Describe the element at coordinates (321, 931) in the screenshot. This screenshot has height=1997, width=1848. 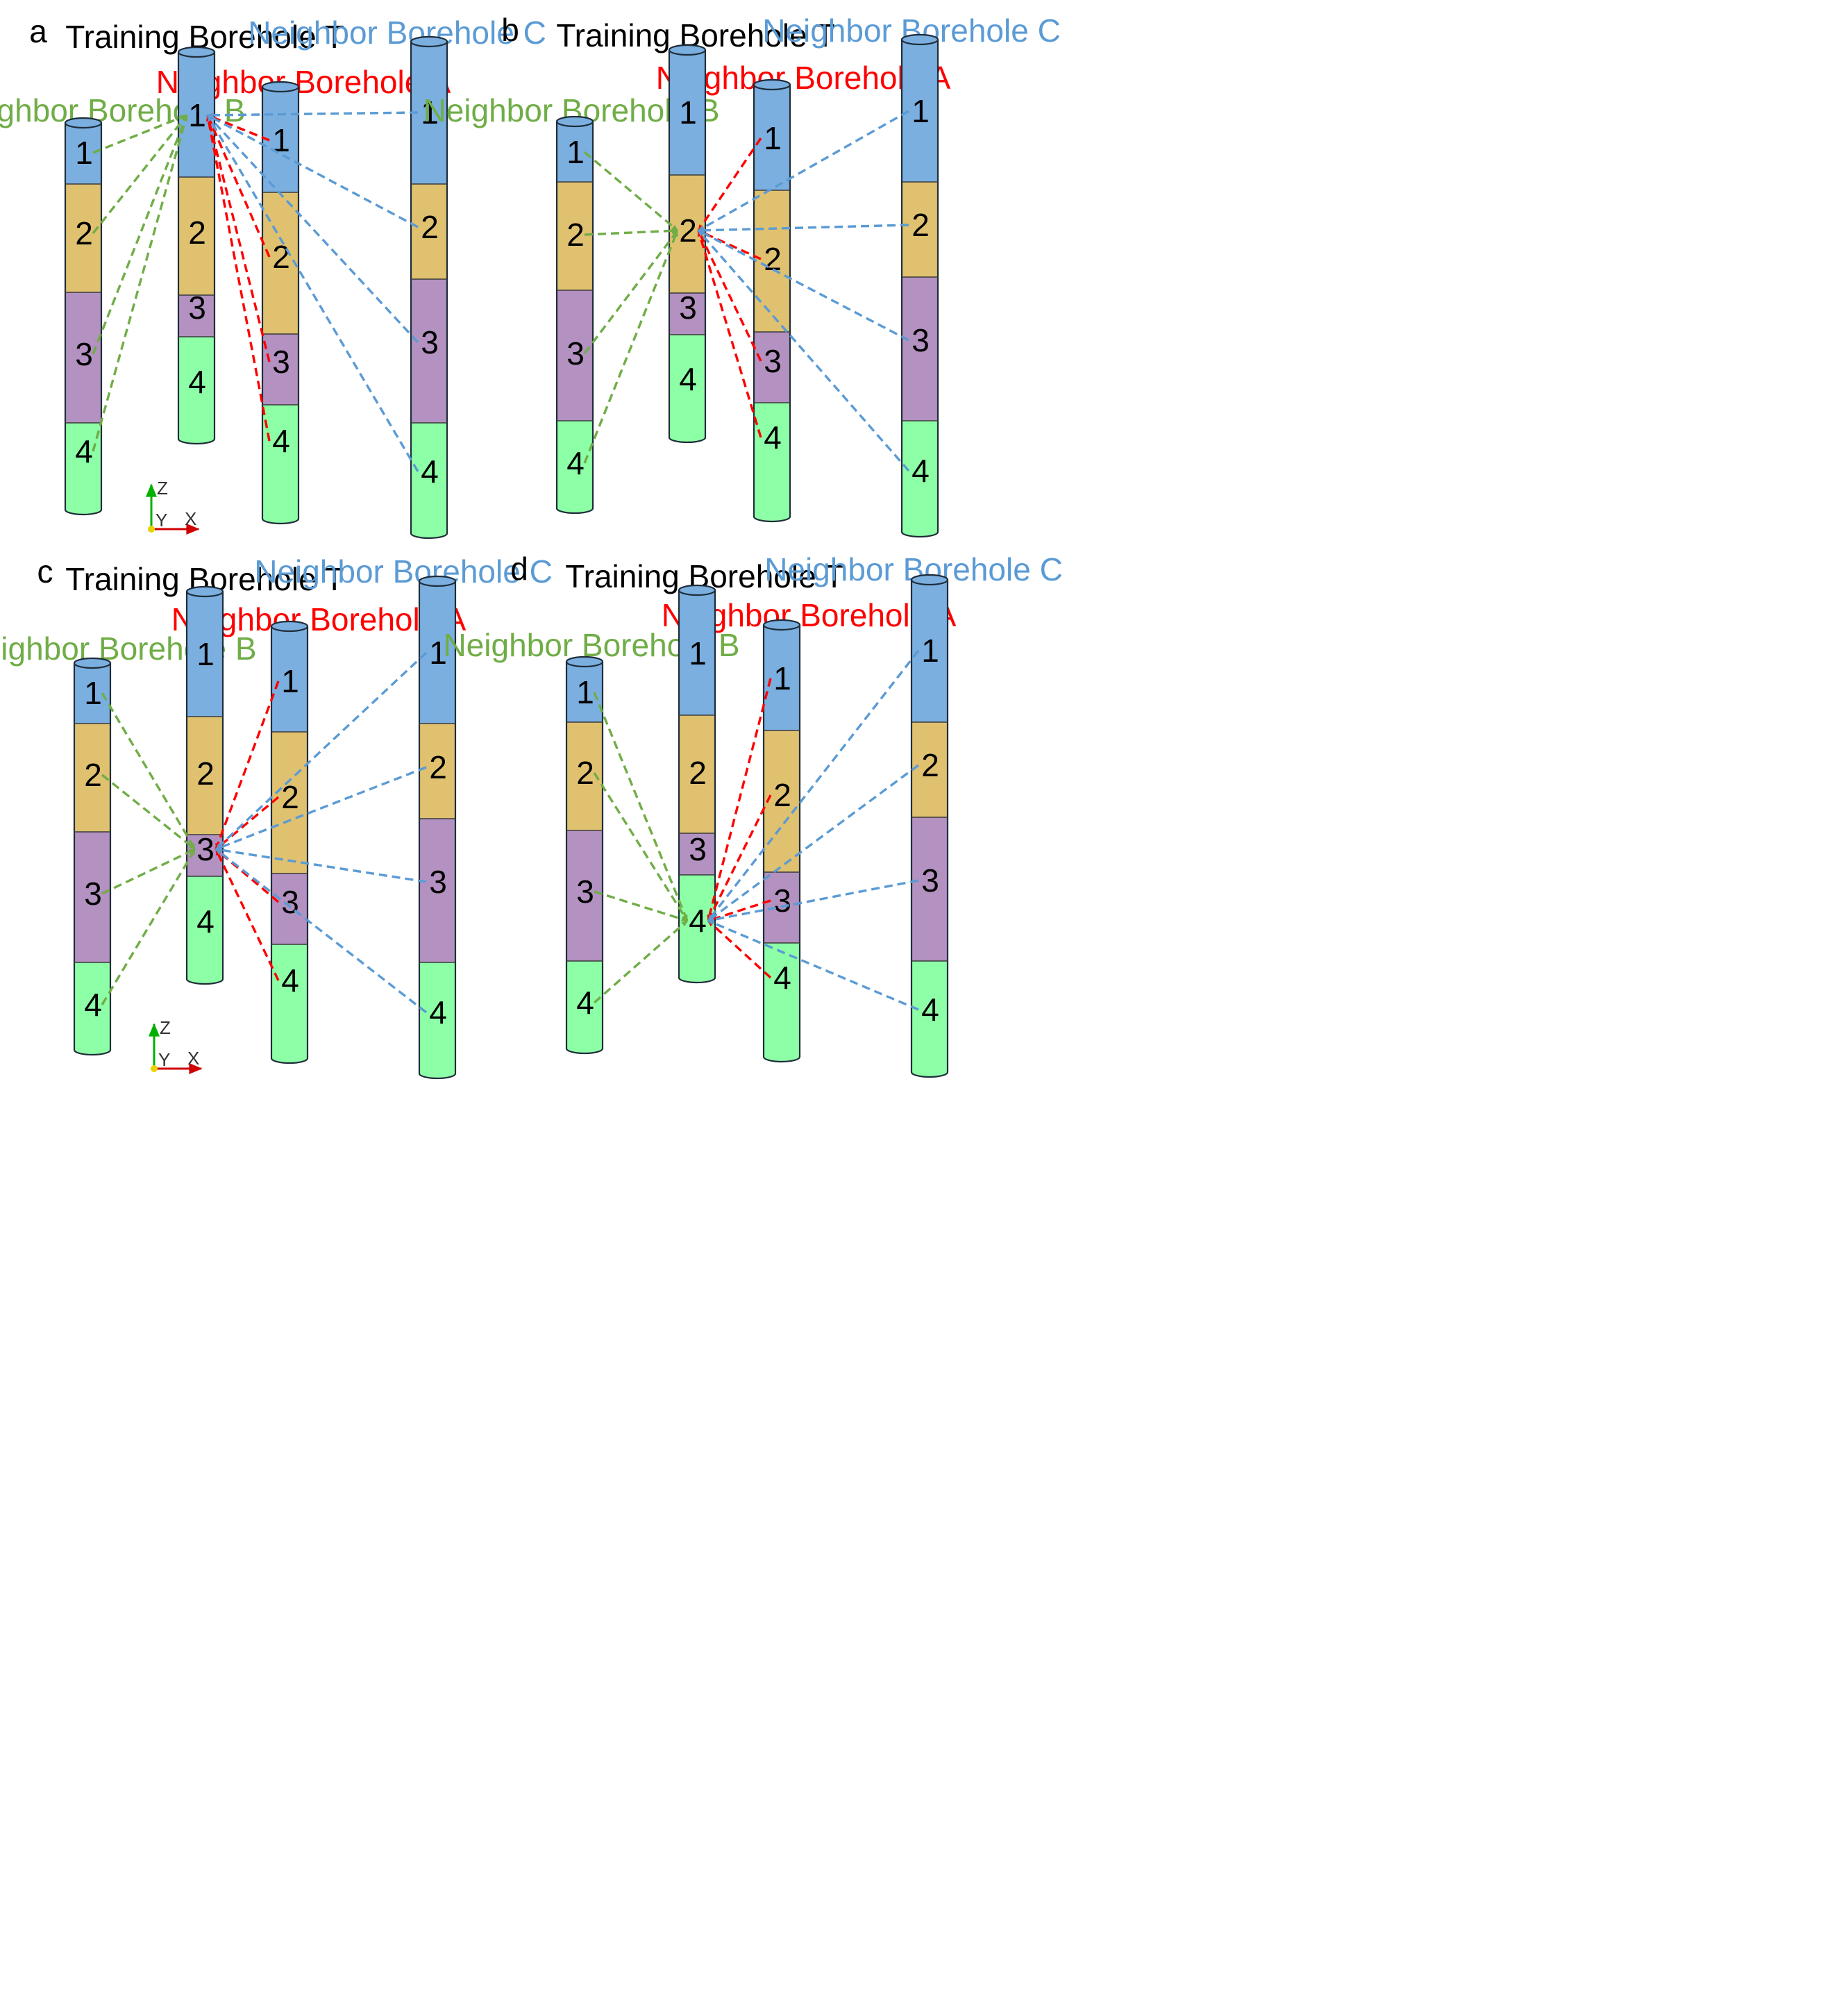
I see `link-c4-to-t3` at that location.